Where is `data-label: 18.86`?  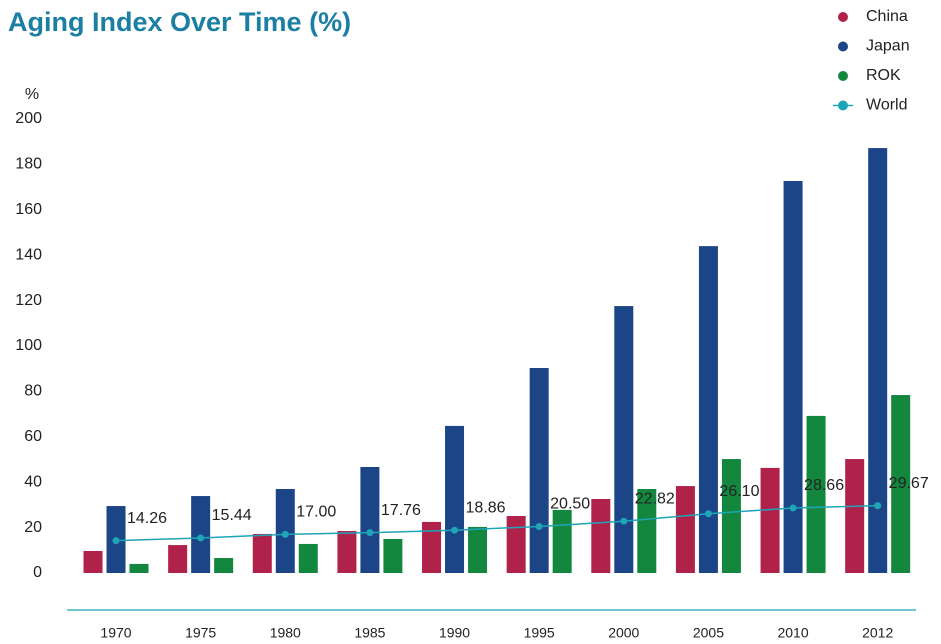
data-label: 18.86 is located at coordinates (486, 507).